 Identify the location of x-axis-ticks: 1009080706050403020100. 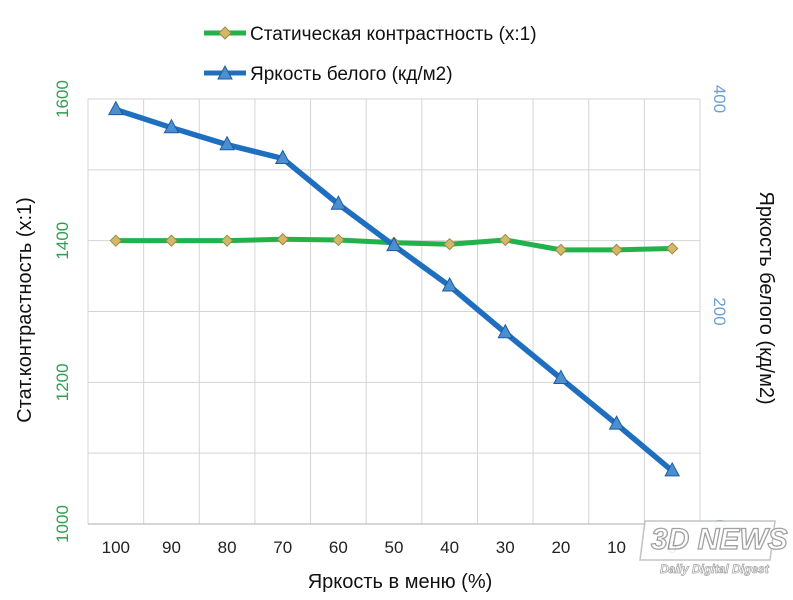
(389, 547).